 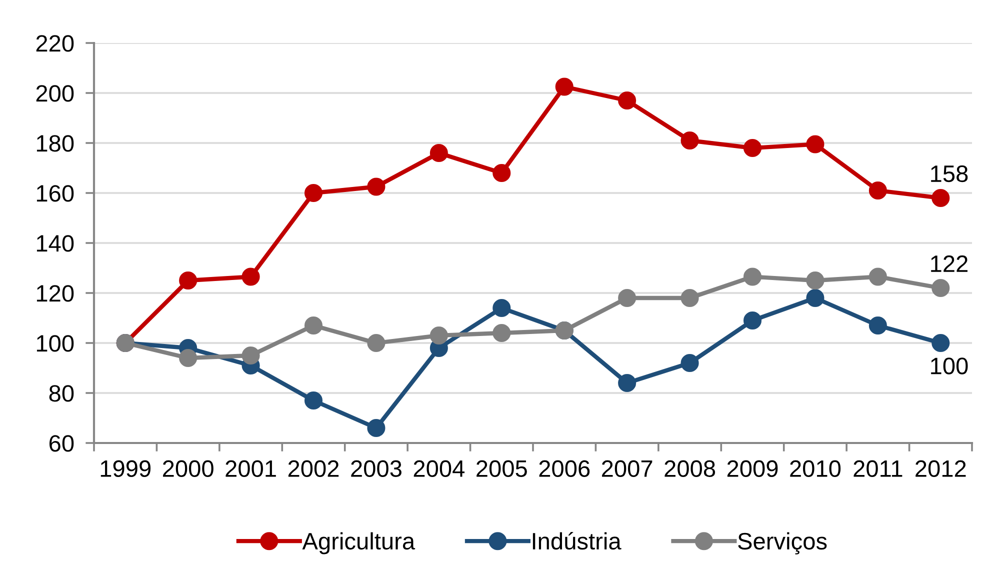 What do you see at coordinates (55, 343) in the screenshot?
I see `y-tick-label: 100` at bounding box center [55, 343].